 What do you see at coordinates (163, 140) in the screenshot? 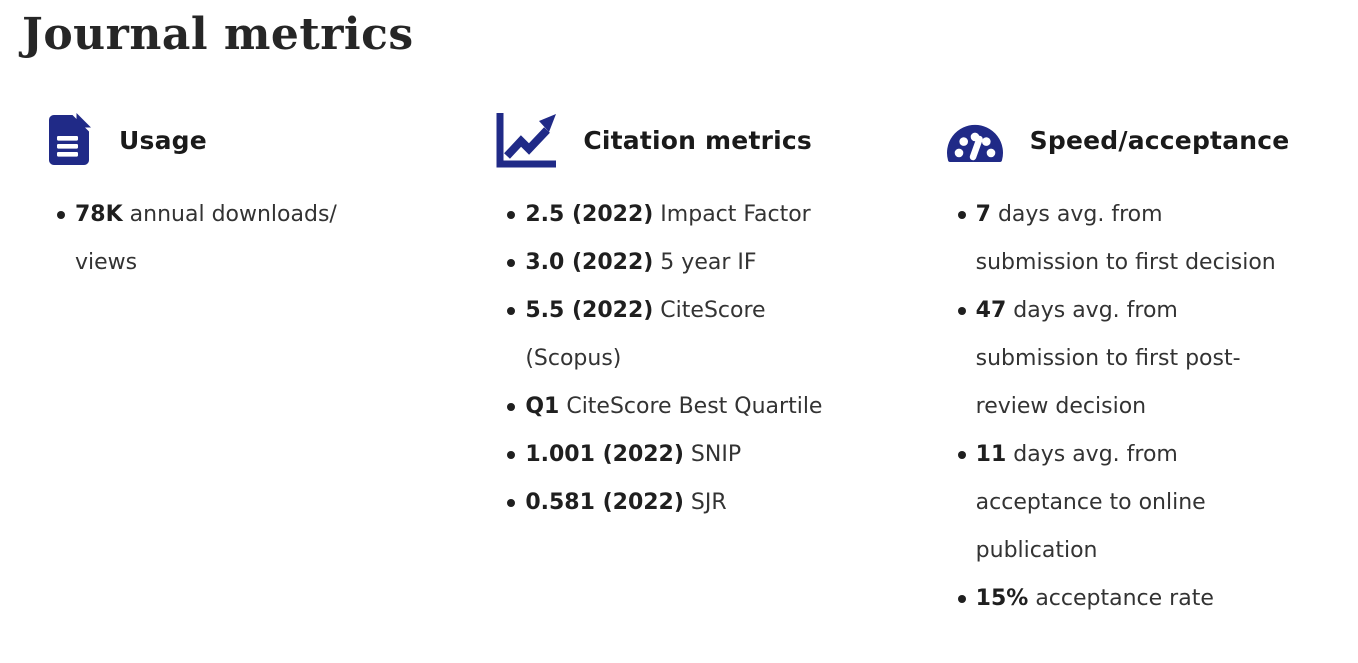
I see `usage-title: Usage` at bounding box center [163, 140].